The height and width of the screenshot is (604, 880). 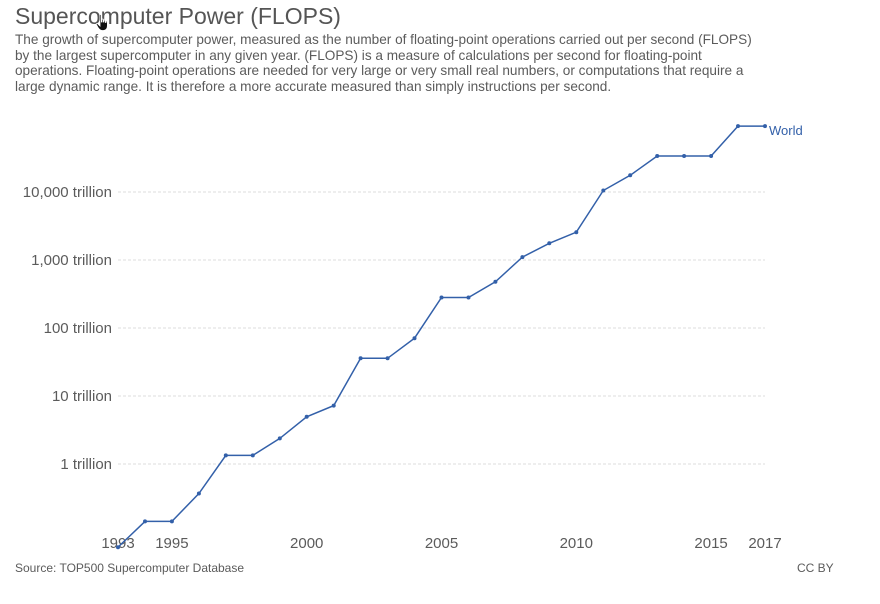 I want to click on x-tick-label: 1995, so click(x=171, y=543).